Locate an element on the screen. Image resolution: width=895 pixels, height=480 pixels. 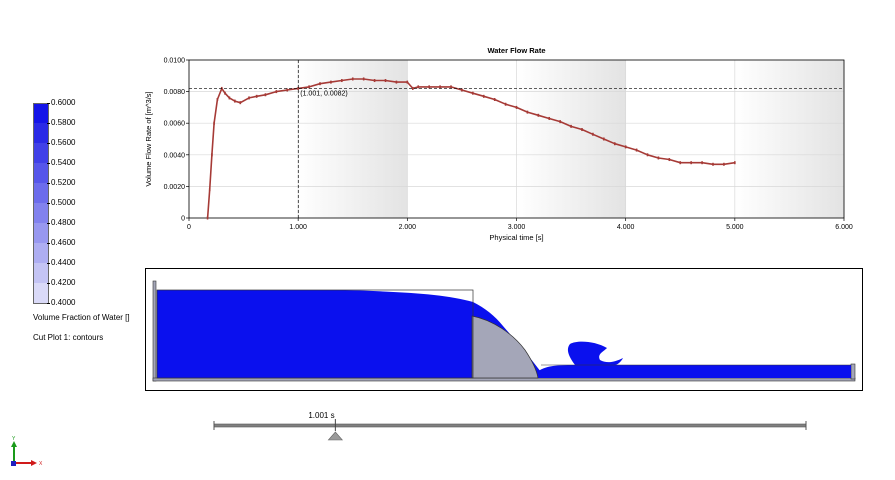
legend-value-label: 0.4000 is located at coordinates (63, 302).